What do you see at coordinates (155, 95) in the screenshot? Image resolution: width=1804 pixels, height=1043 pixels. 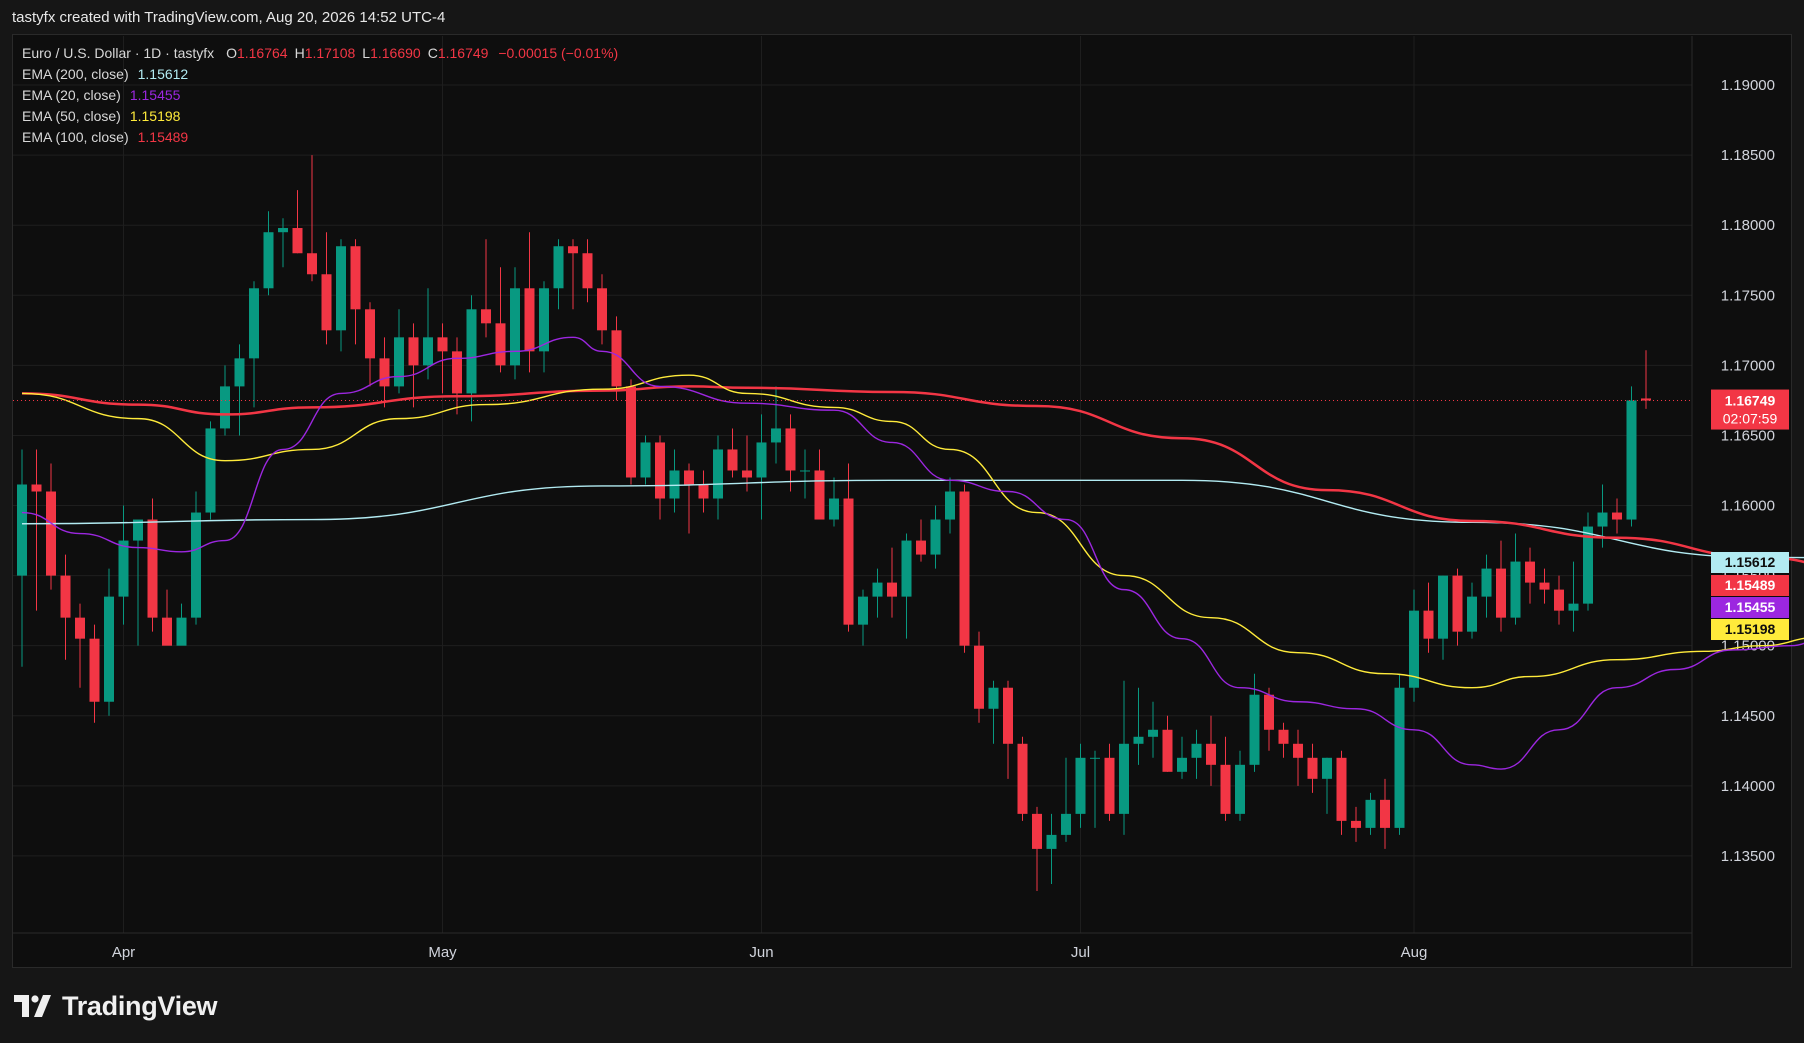 I see `indicator-value: 1.15455` at bounding box center [155, 95].